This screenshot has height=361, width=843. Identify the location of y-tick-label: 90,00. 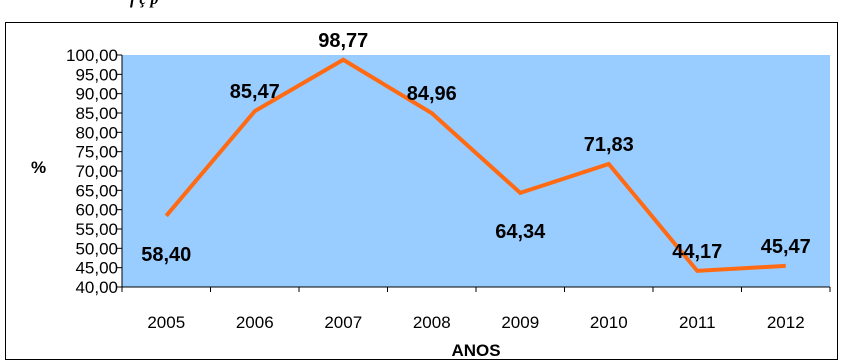
(96, 94).